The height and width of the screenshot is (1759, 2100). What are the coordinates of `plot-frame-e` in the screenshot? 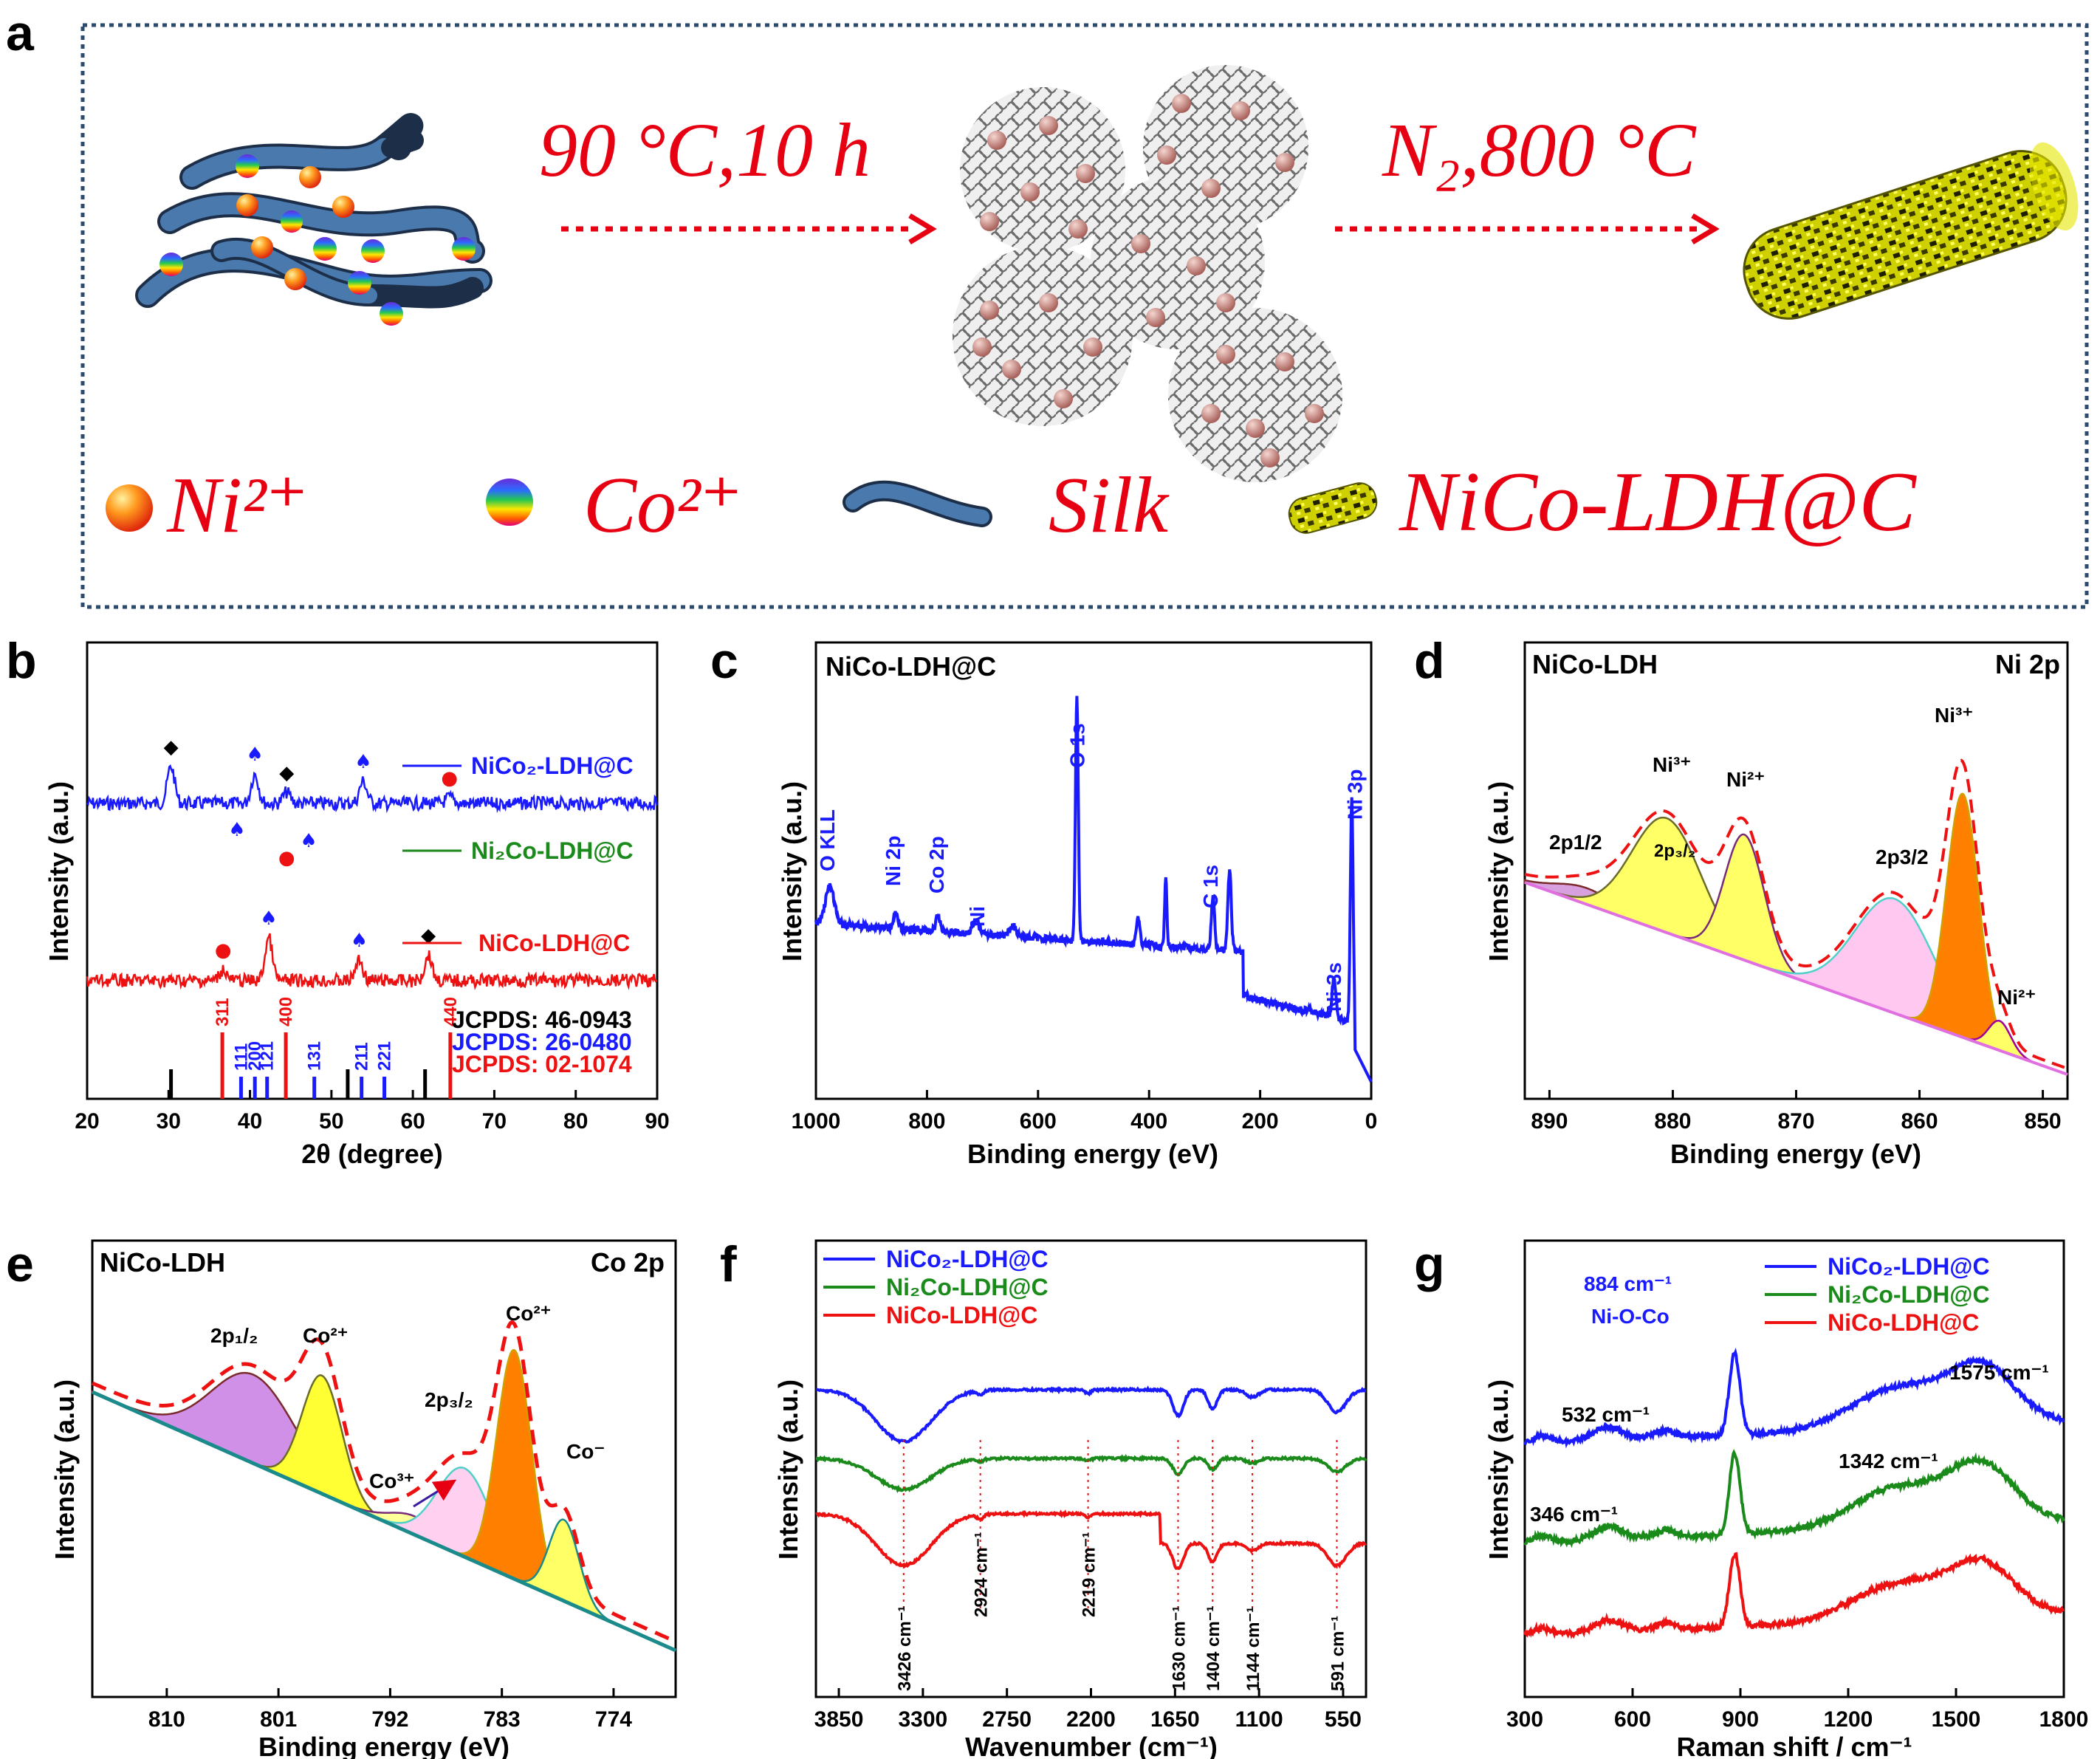 It's located at (384, 1468).